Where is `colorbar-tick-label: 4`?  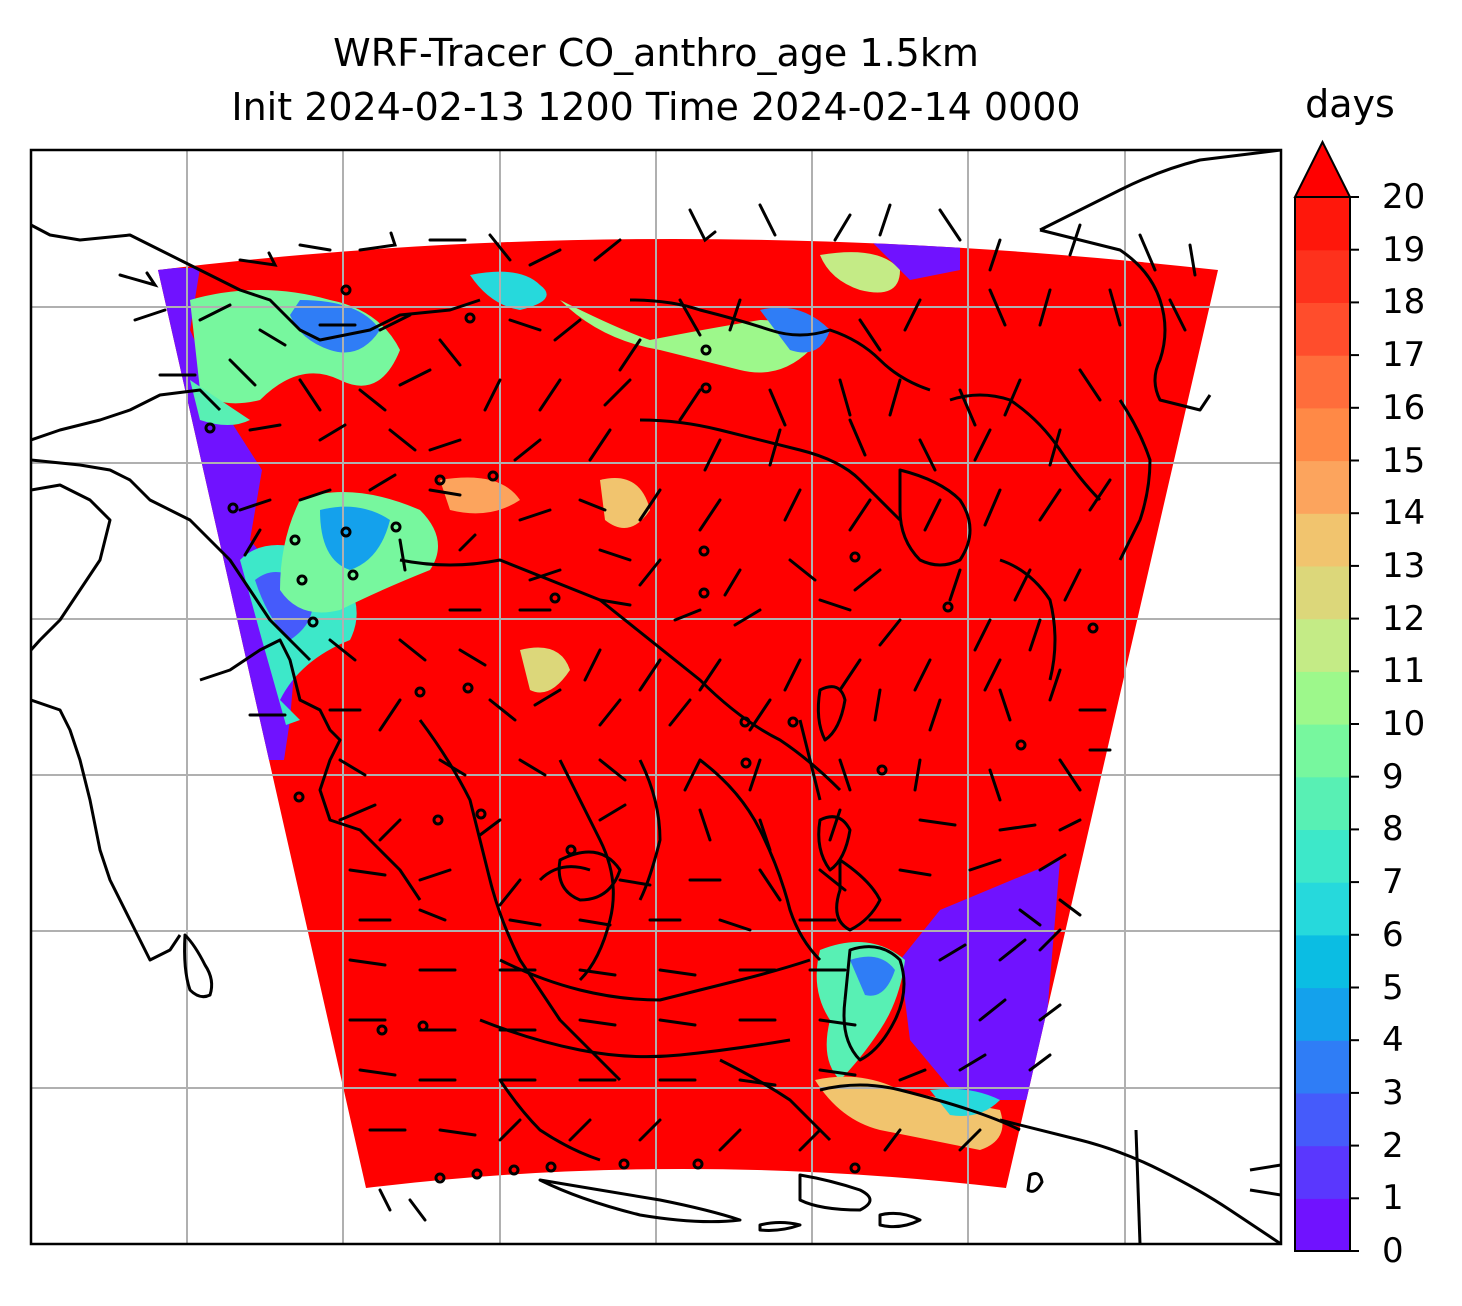
colorbar-tick-label: 4 is located at coordinates (1393, 1040).